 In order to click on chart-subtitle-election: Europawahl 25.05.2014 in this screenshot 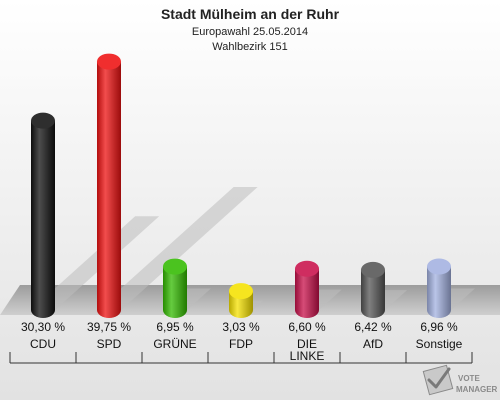, I will do `click(250, 32)`.